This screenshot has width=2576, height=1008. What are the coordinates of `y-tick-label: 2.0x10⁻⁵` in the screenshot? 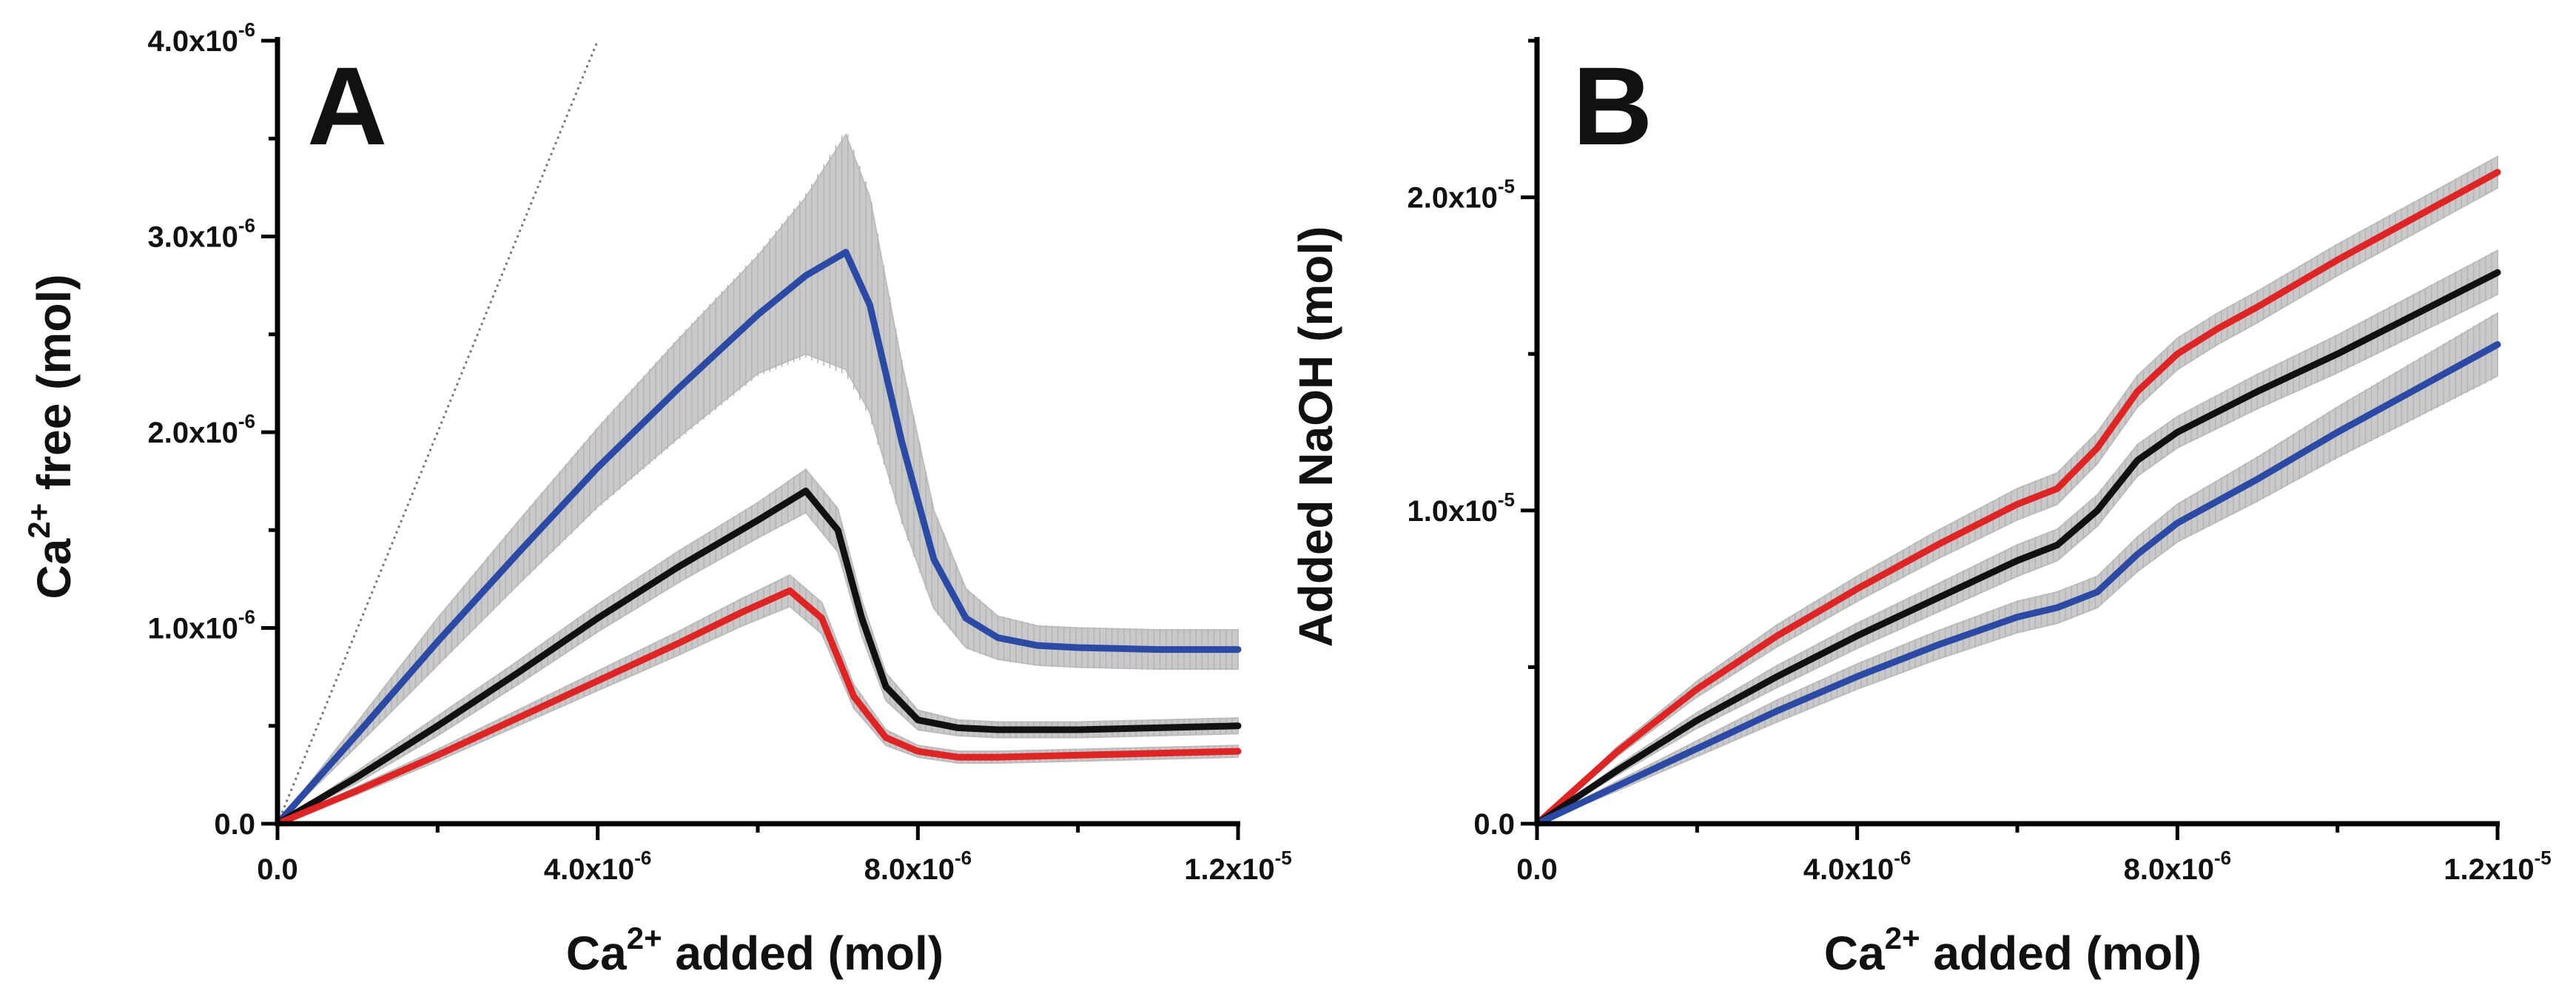 It's located at (1461, 195).